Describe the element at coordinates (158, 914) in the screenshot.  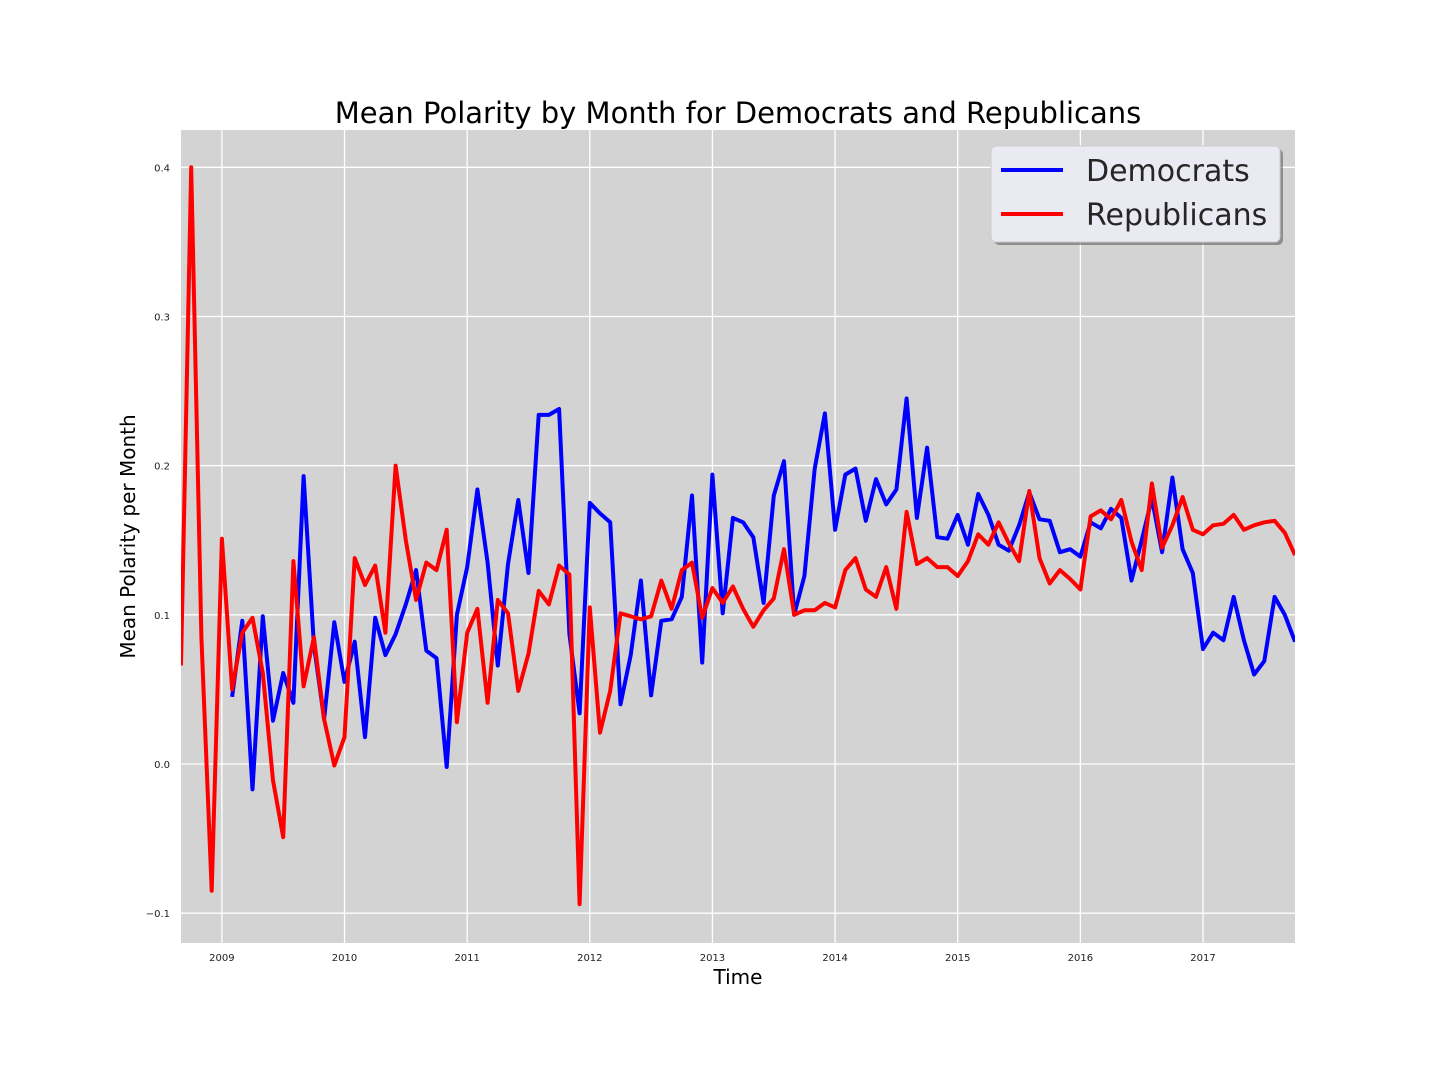
I see `y-tick-label: −0.1` at that location.